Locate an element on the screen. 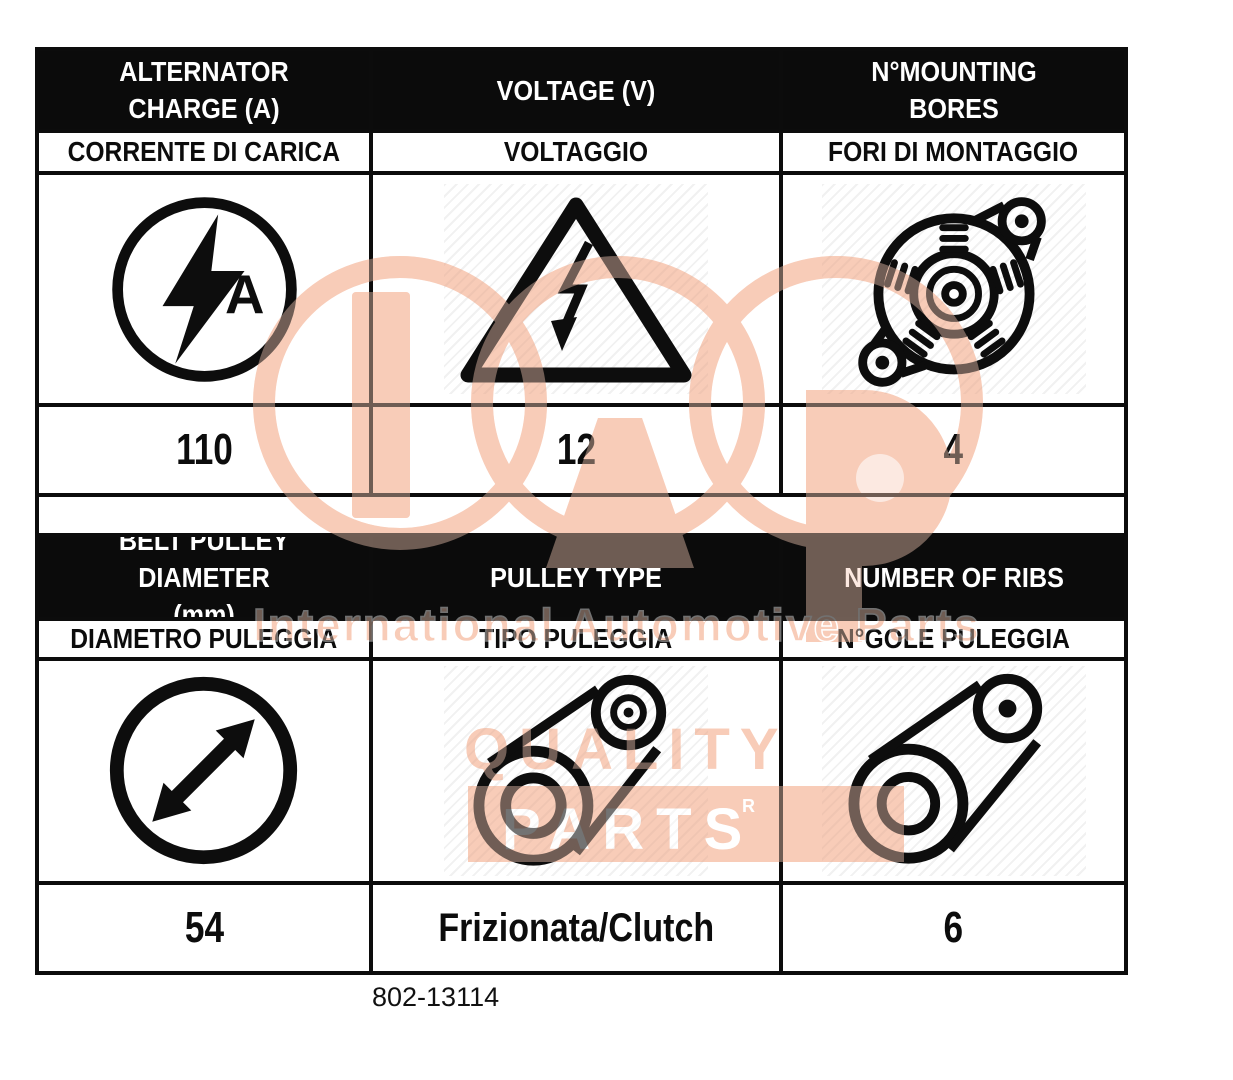  icon-cell-mounting-bores is located at coordinates (953, 291).